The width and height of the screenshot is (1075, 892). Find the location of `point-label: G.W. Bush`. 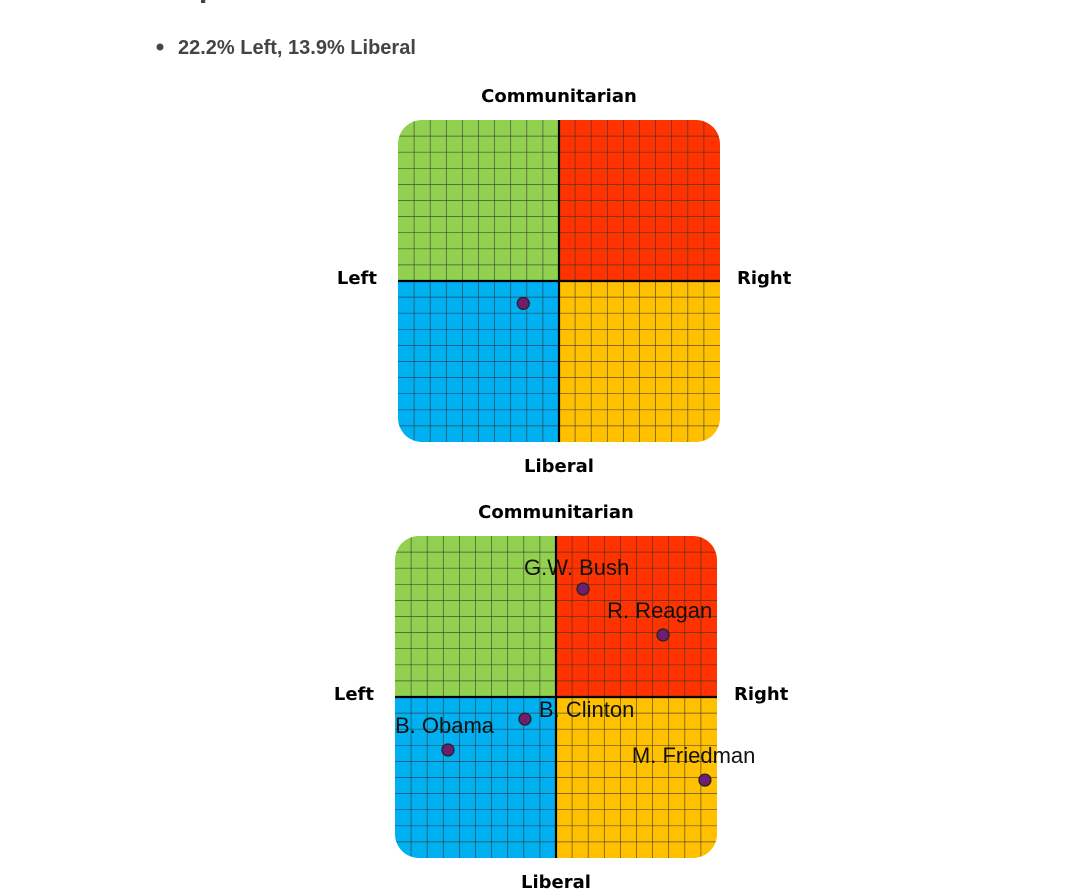

point-label: G.W. Bush is located at coordinates (576, 567).